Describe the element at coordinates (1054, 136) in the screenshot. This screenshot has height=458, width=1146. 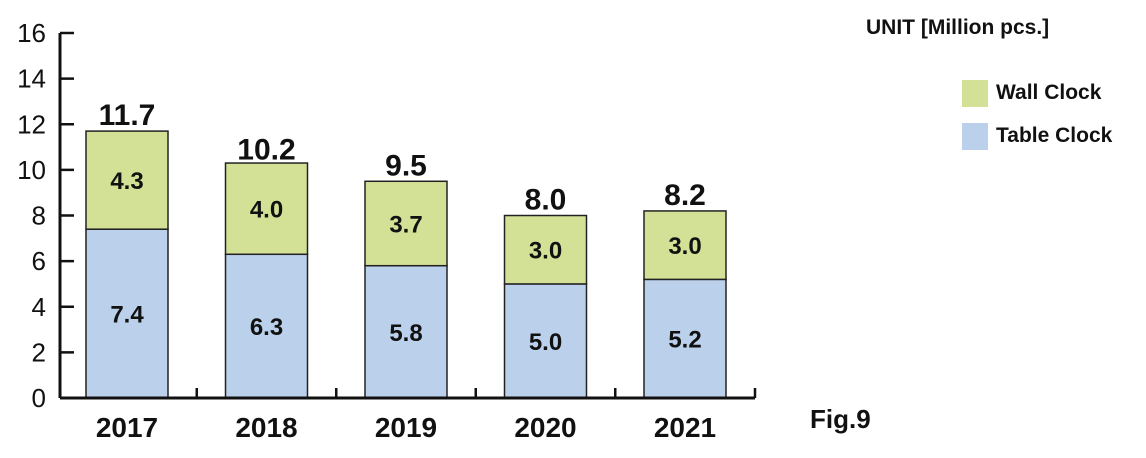
I see `legend-label-table-clock: Table Clock` at that location.